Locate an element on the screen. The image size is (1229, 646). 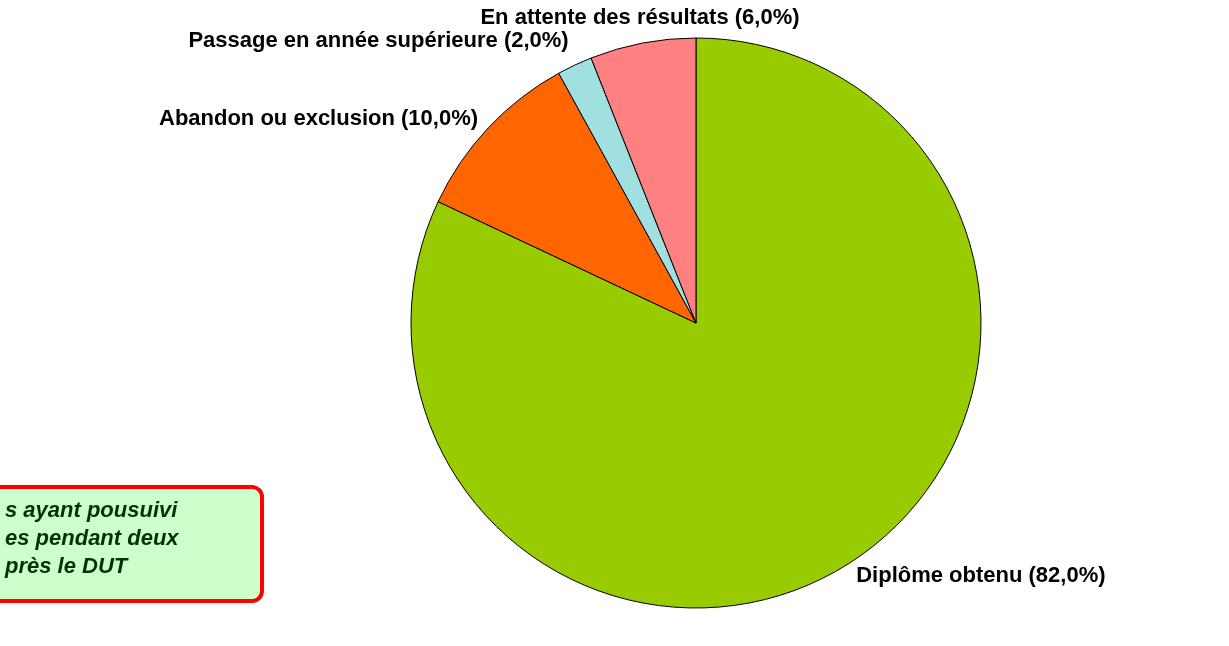
slice-label: Passage en année supérieure (2,0%) is located at coordinates (378, 40).